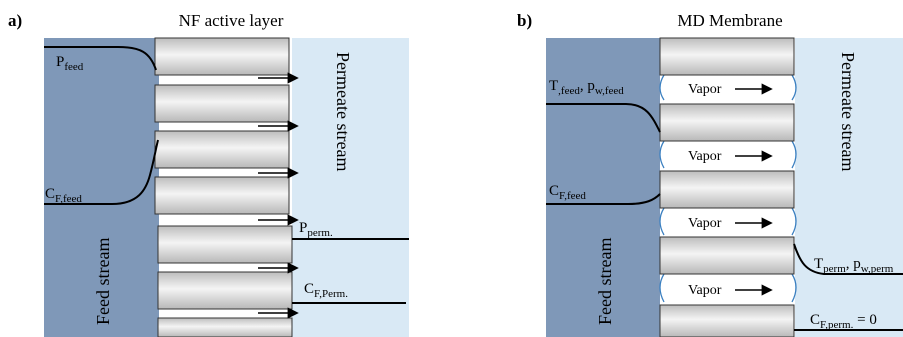  I want to click on feed-stream-label-b: Feed stream, so click(605, 281).